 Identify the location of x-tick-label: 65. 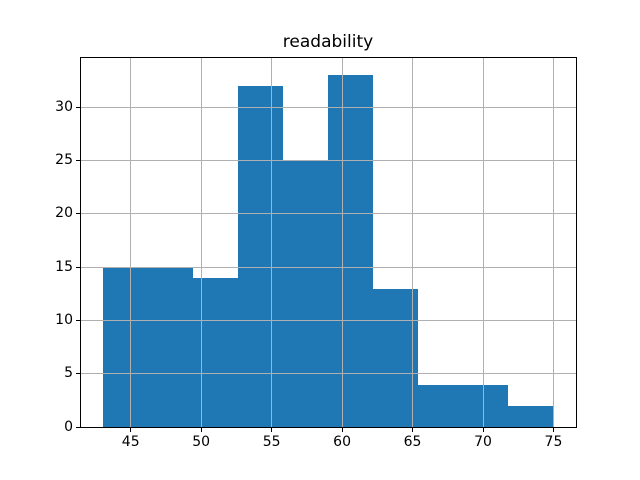
(412, 442).